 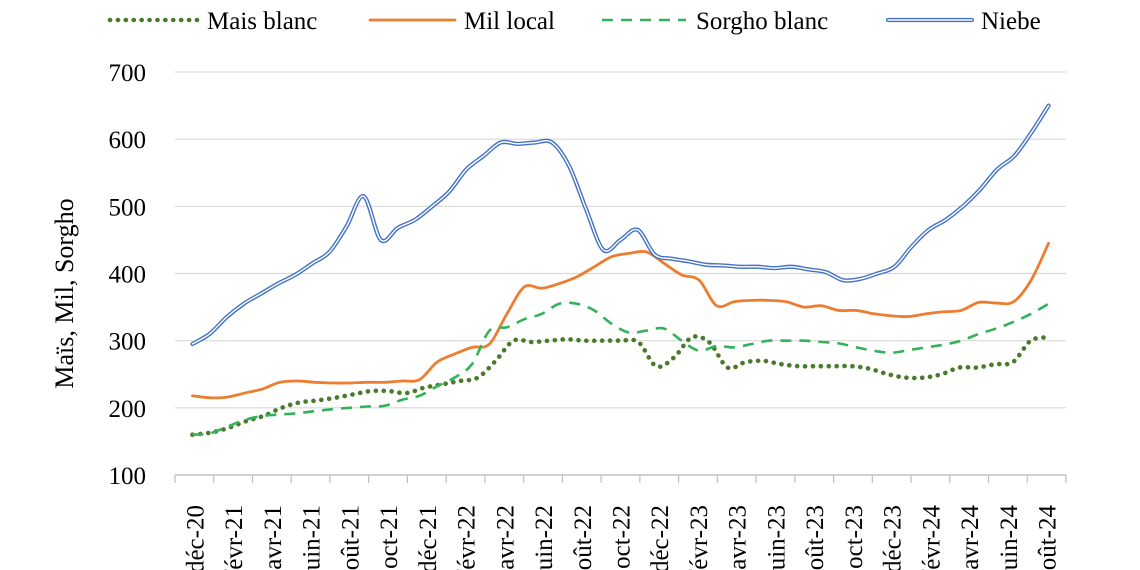 I want to click on series-line, so click(x=620, y=385).